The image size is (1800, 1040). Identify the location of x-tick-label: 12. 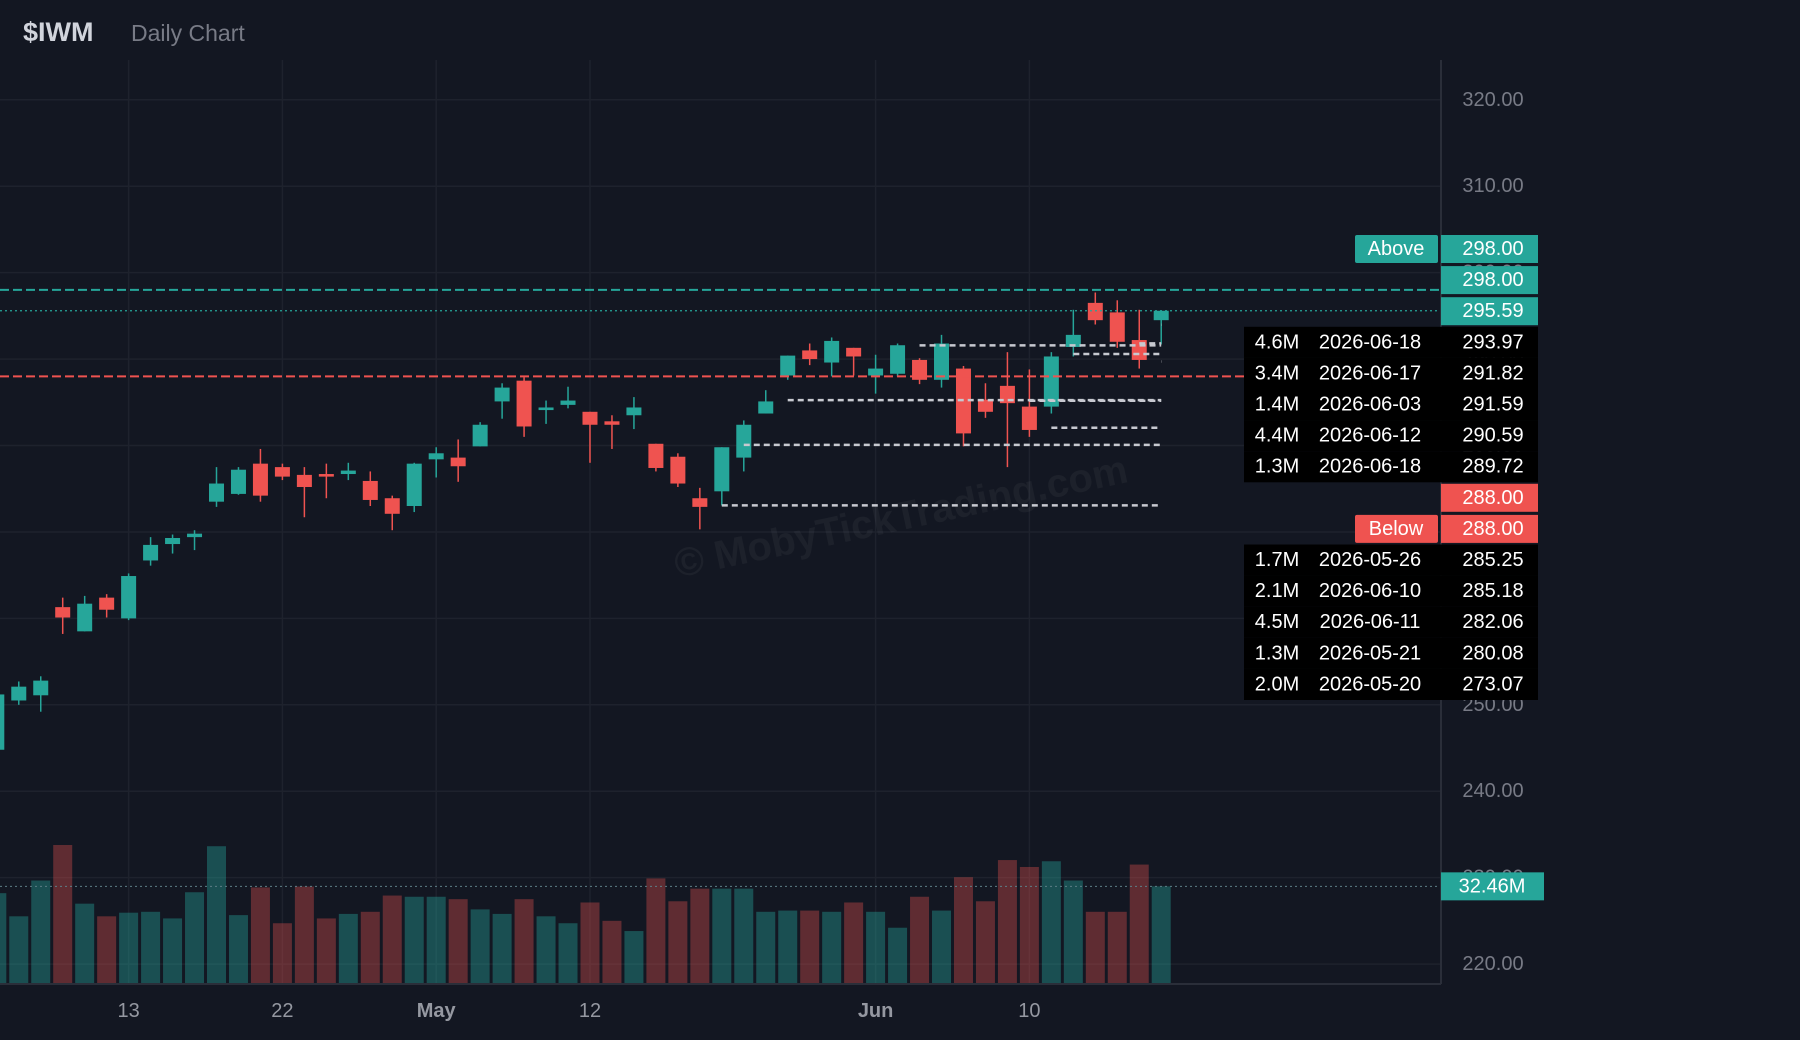
(590, 1011).